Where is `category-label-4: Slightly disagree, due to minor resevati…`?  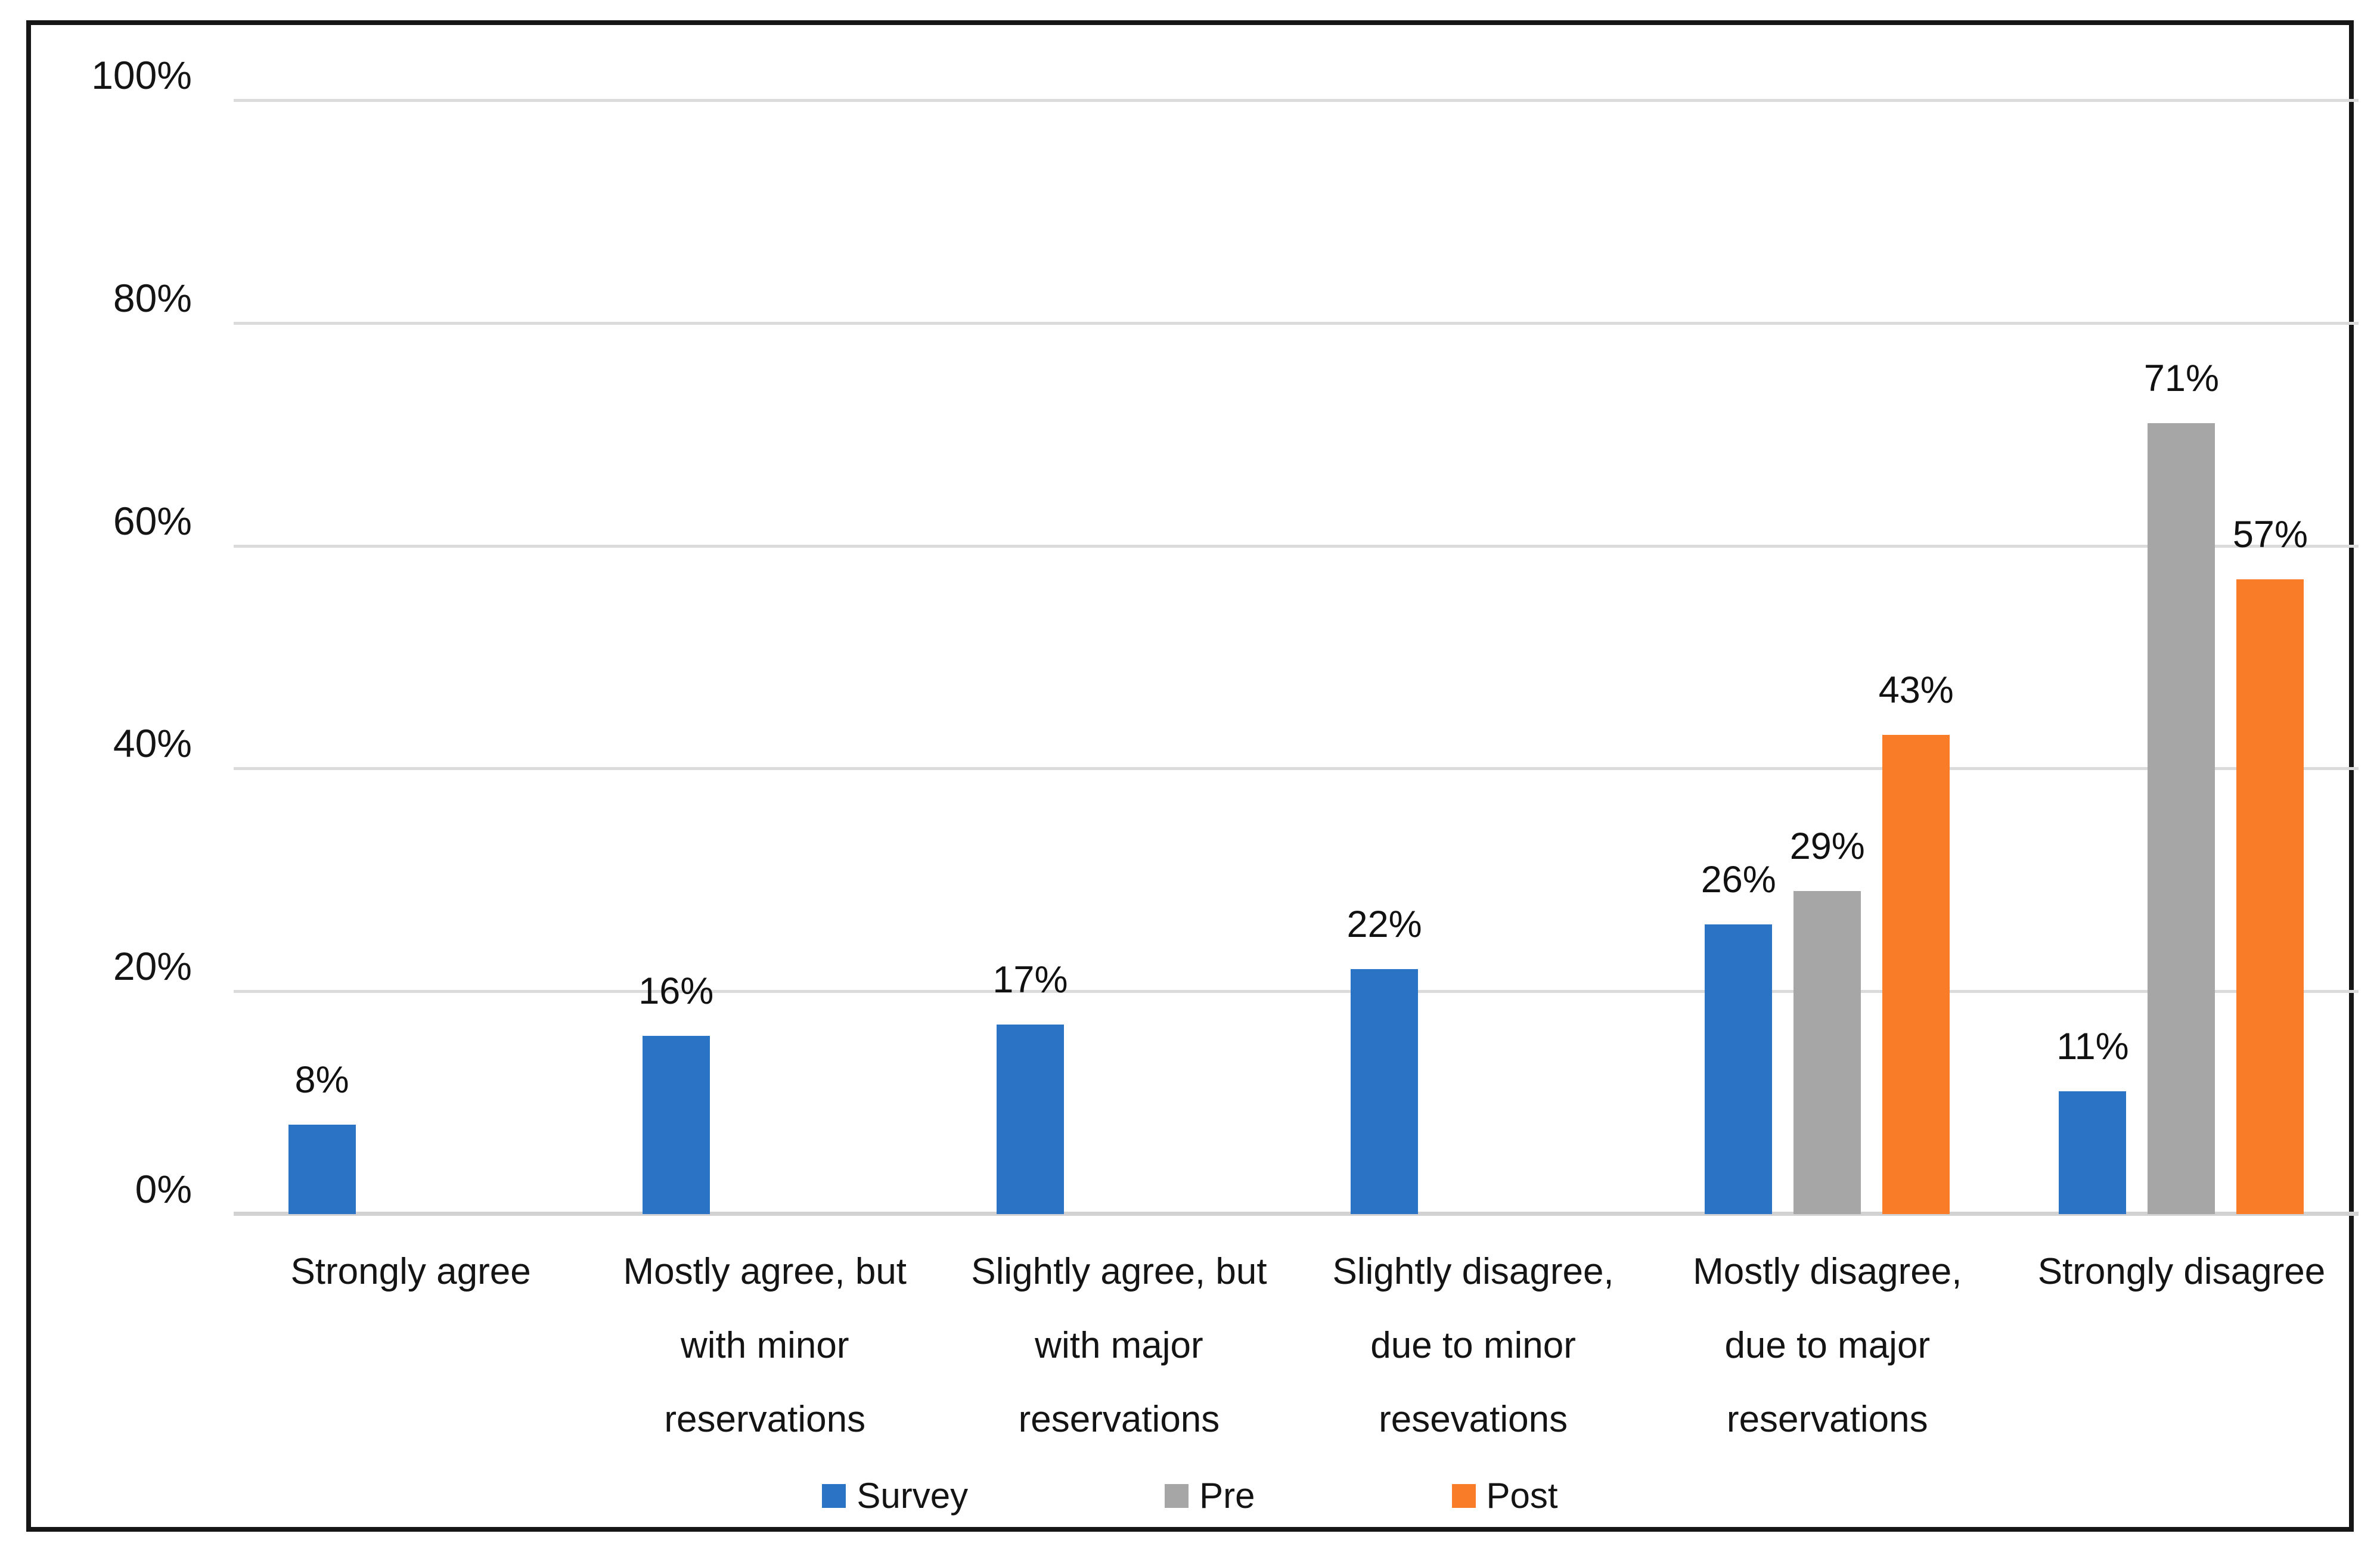 category-label-4: Slightly disagree, due to minor resevati… is located at coordinates (1473, 1345).